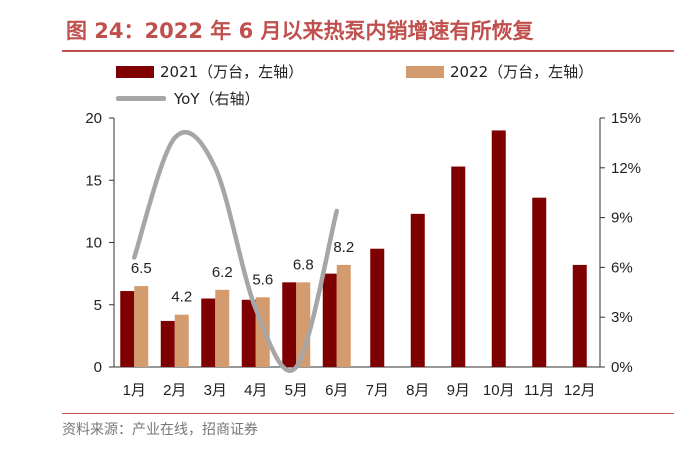 This screenshot has width=677, height=456. I want to click on data-label-2022: 8.2, so click(343, 247).